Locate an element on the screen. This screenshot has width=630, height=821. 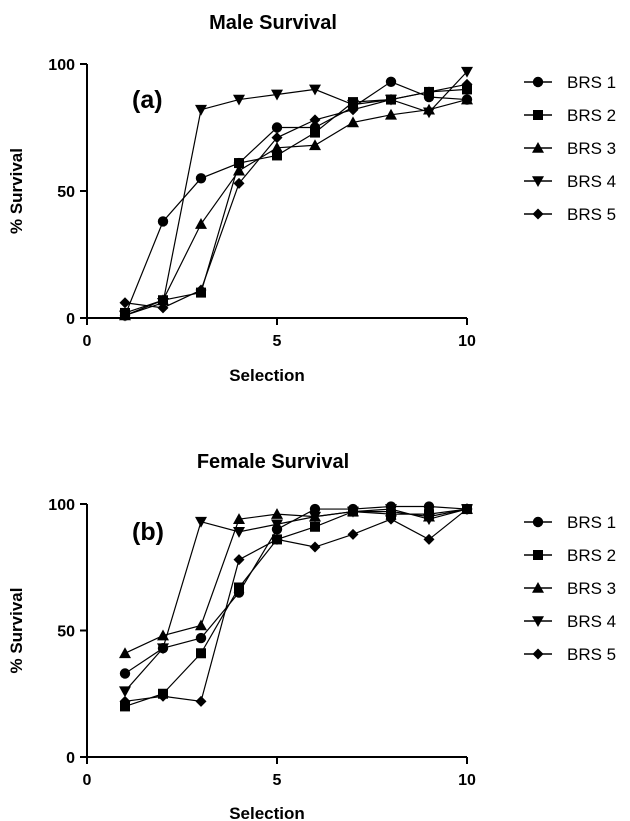
y-axis-label: % Survival is located at coordinates (16, 631).